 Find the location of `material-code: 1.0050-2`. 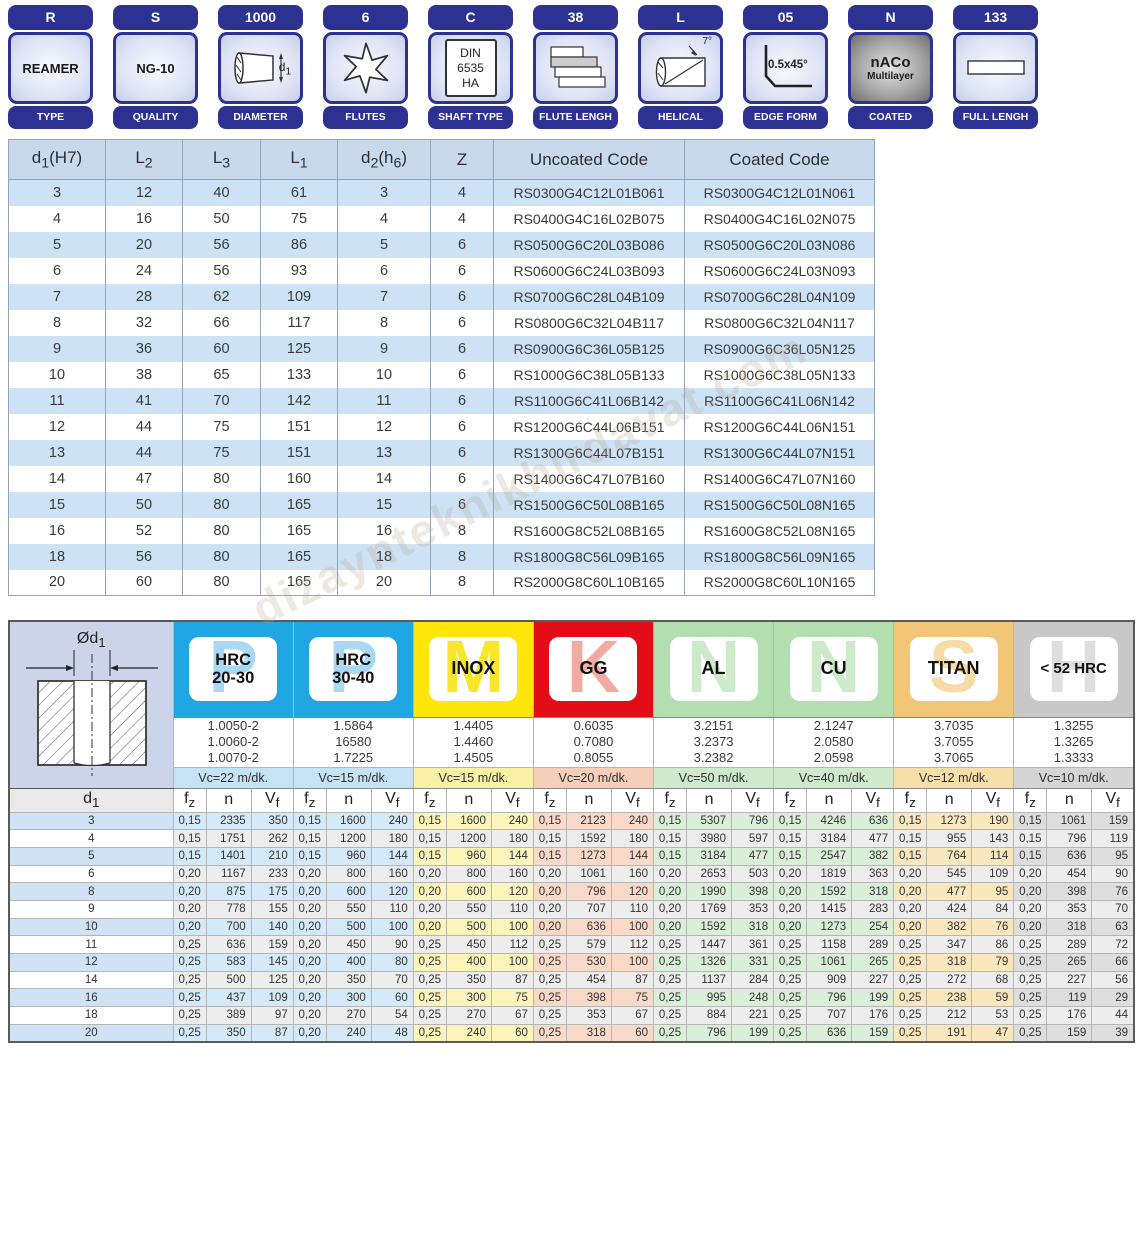

material-code: 1.0050-2 is located at coordinates (233, 725).